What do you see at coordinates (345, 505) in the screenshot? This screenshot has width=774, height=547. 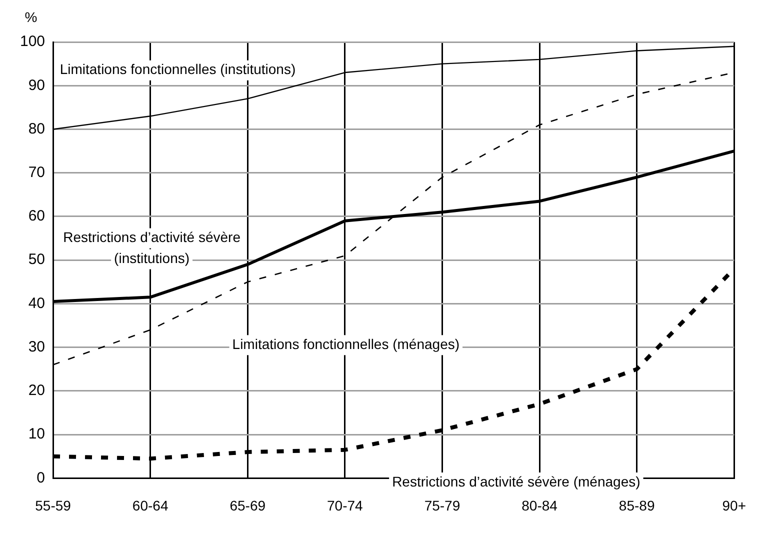 I see `x-tick-label: 70-74` at bounding box center [345, 505].